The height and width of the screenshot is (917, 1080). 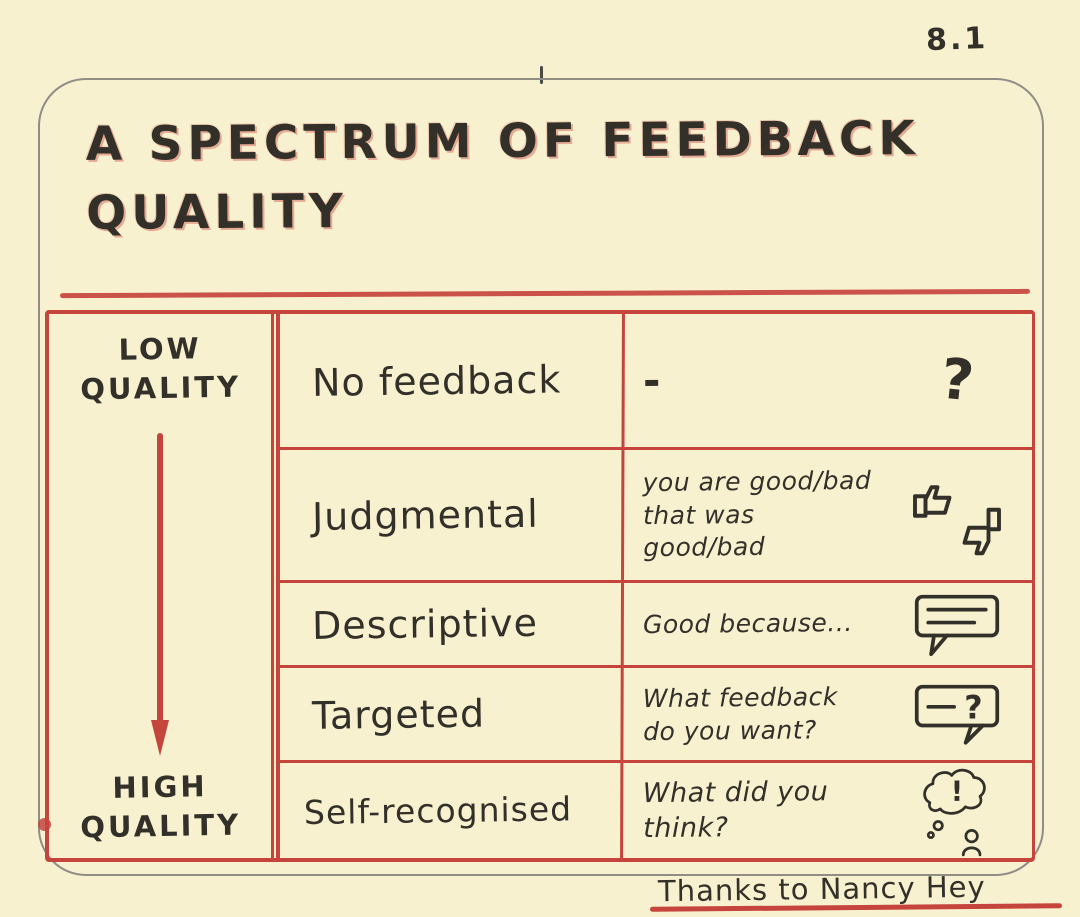 I want to click on center-tick-mark, so click(x=541, y=75).